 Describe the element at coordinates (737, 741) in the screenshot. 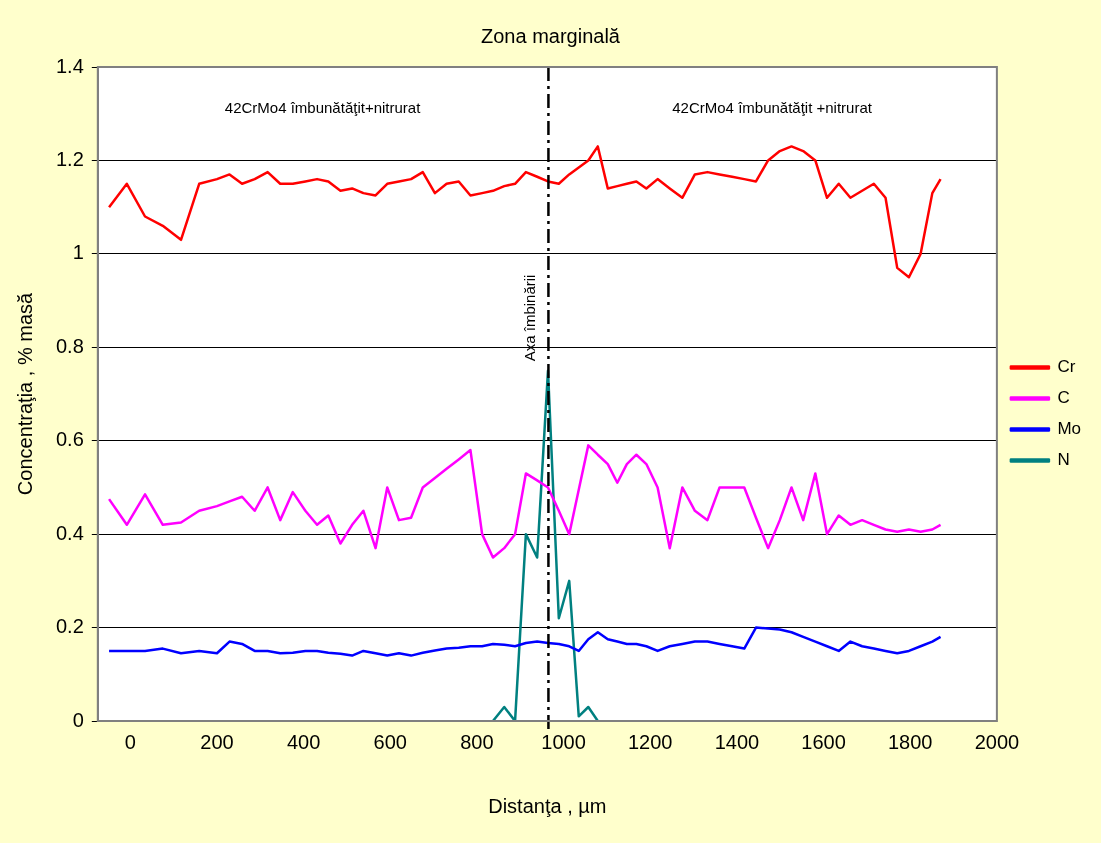

I see `x-tick-label: 1400` at that location.